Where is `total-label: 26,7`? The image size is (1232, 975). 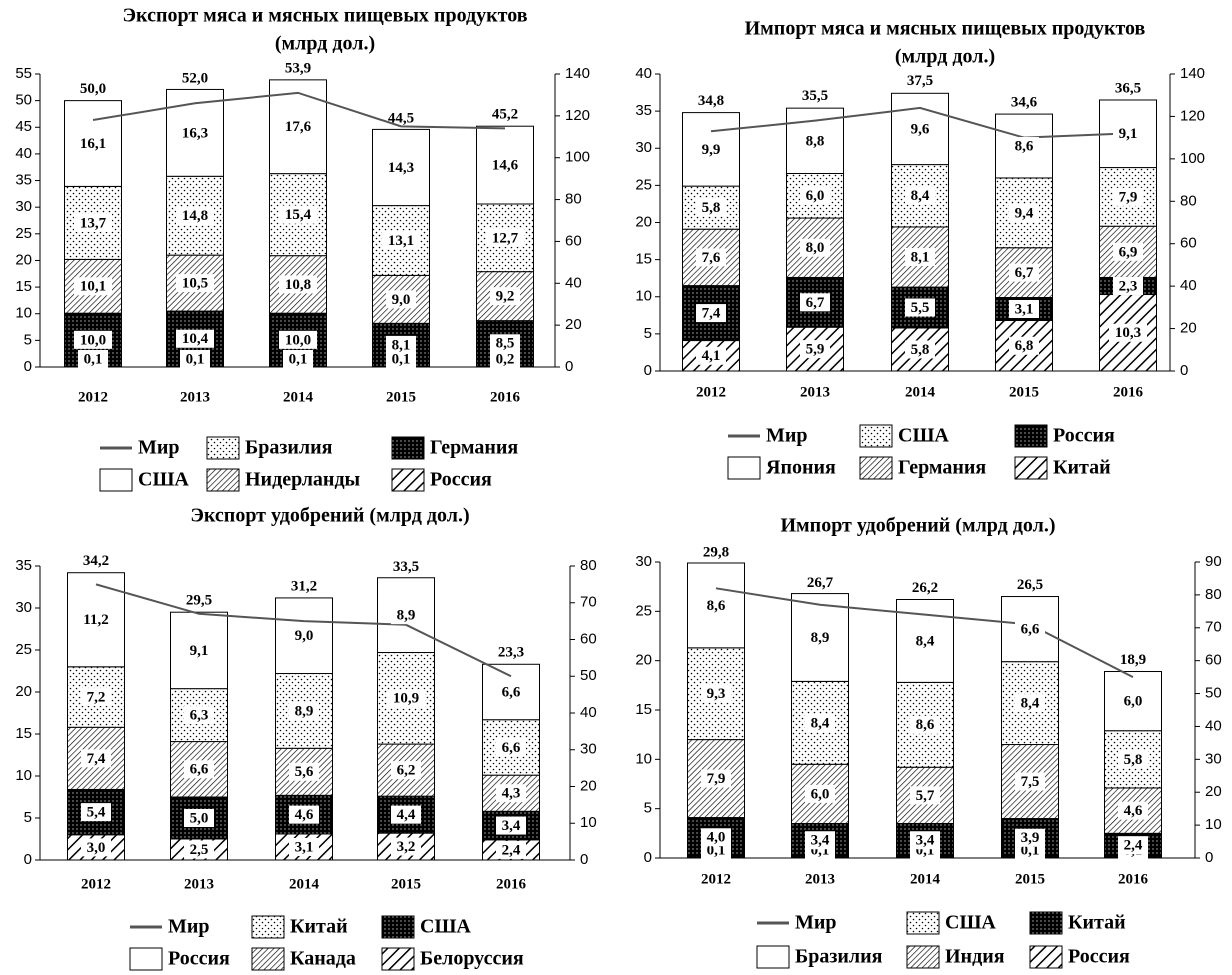 total-label: 26,7 is located at coordinates (820, 583).